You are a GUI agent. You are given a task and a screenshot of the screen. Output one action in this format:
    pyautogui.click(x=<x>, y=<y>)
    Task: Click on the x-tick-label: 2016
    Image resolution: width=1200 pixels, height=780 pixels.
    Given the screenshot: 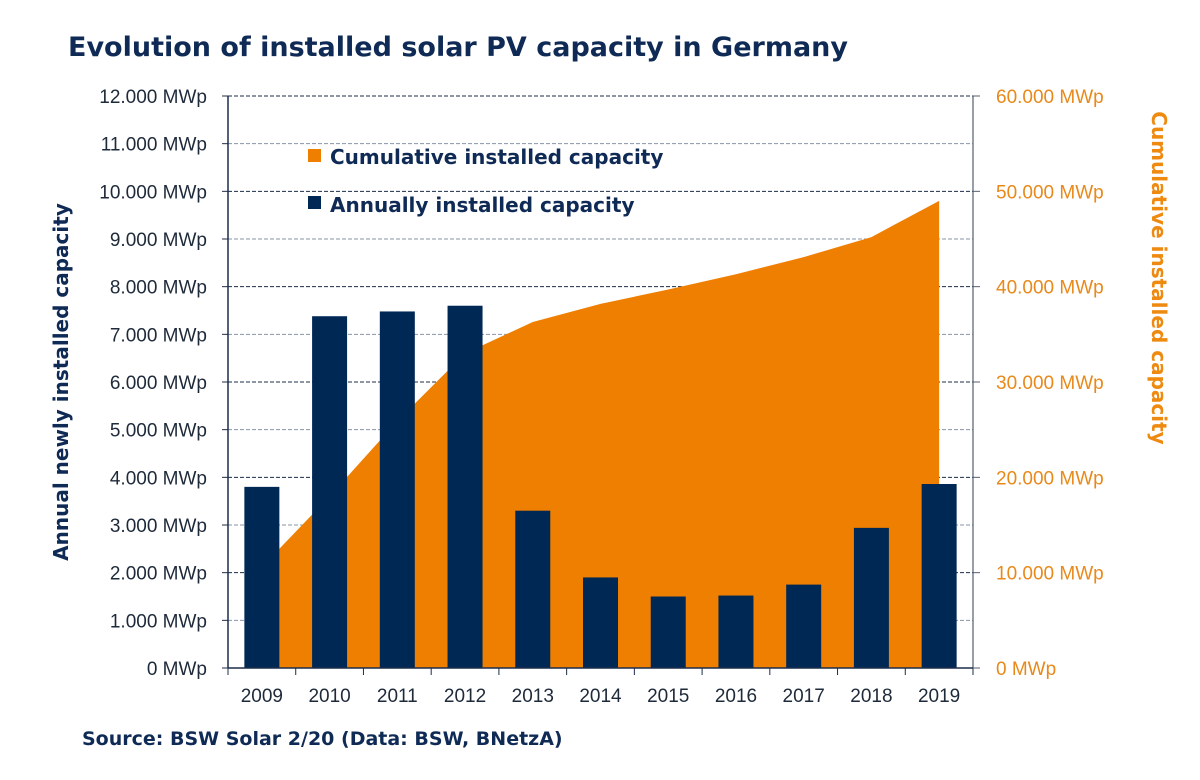 What is the action you would take?
    pyautogui.click(x=736, y=696)
    